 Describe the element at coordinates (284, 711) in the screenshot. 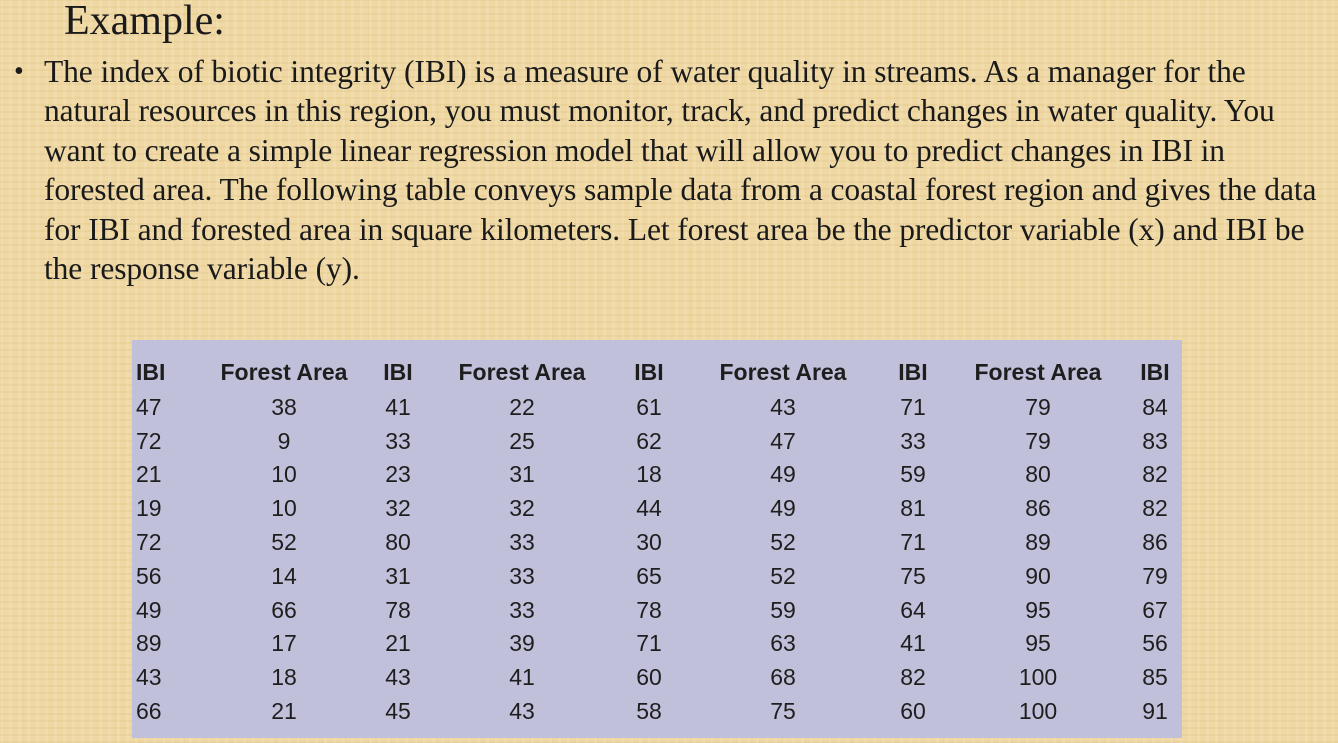

I see `cell-forest-area: 21` at that location.